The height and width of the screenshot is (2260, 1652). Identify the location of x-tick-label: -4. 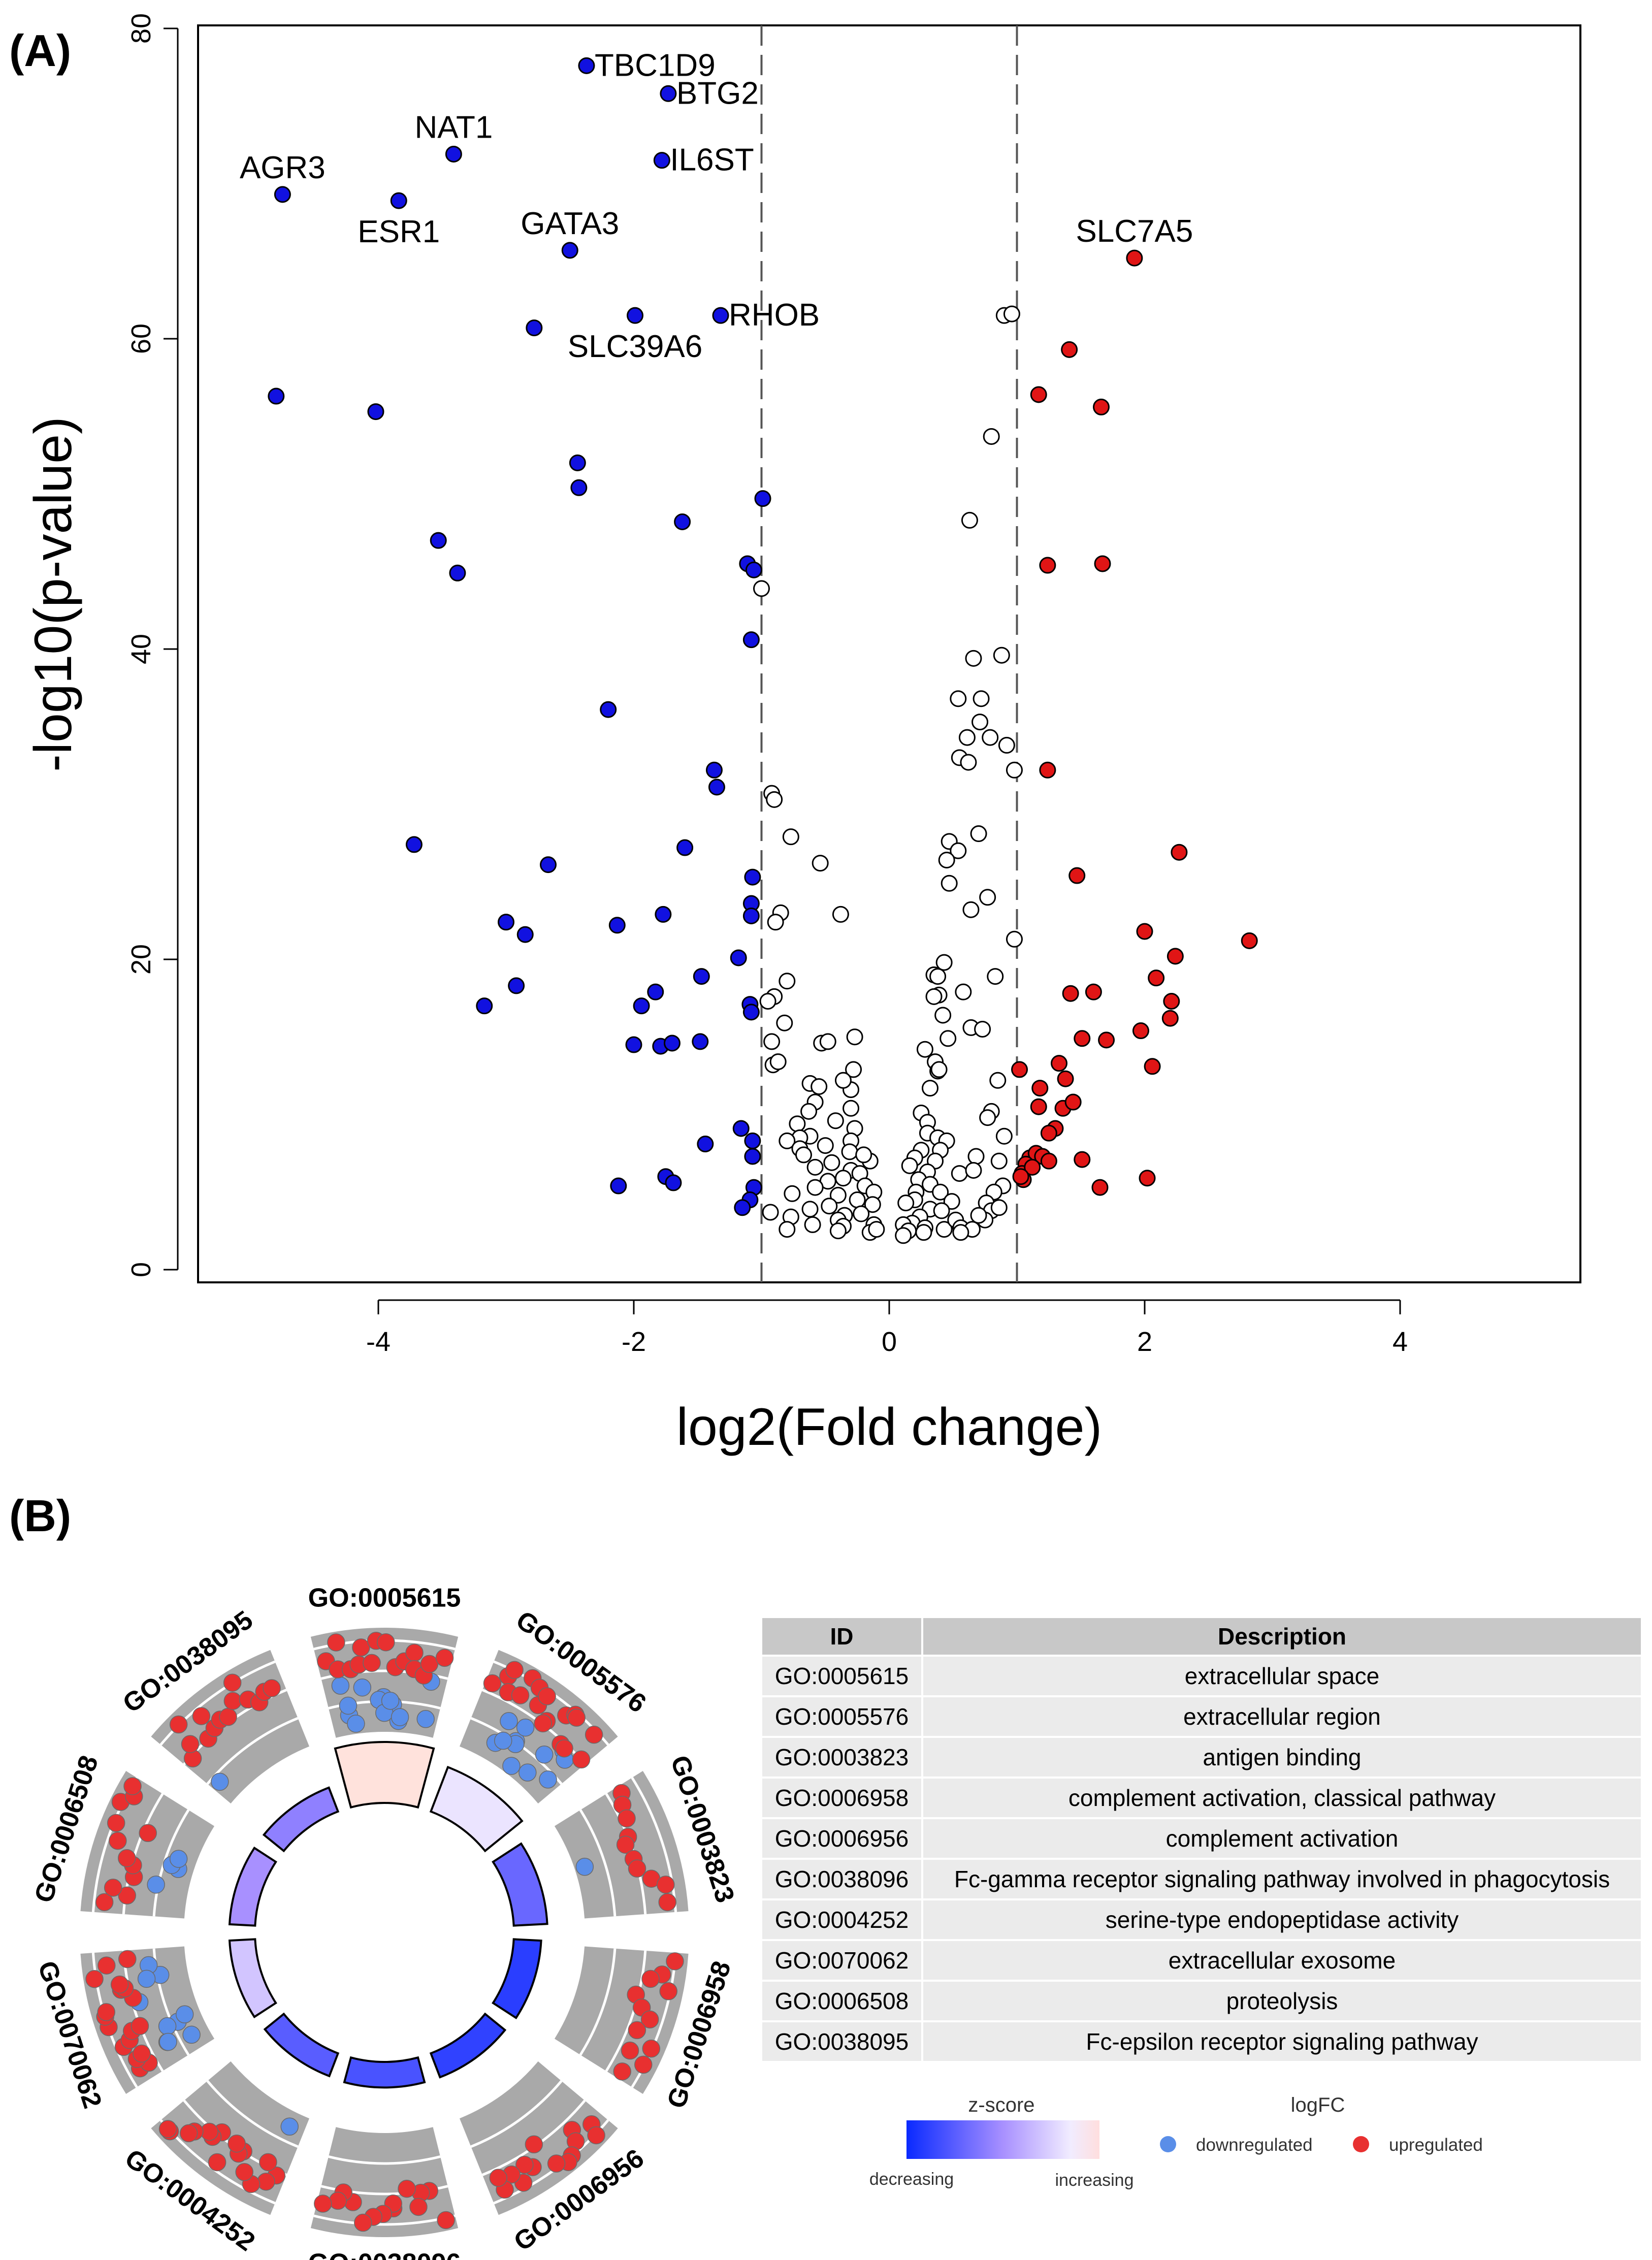
(378, 1342).